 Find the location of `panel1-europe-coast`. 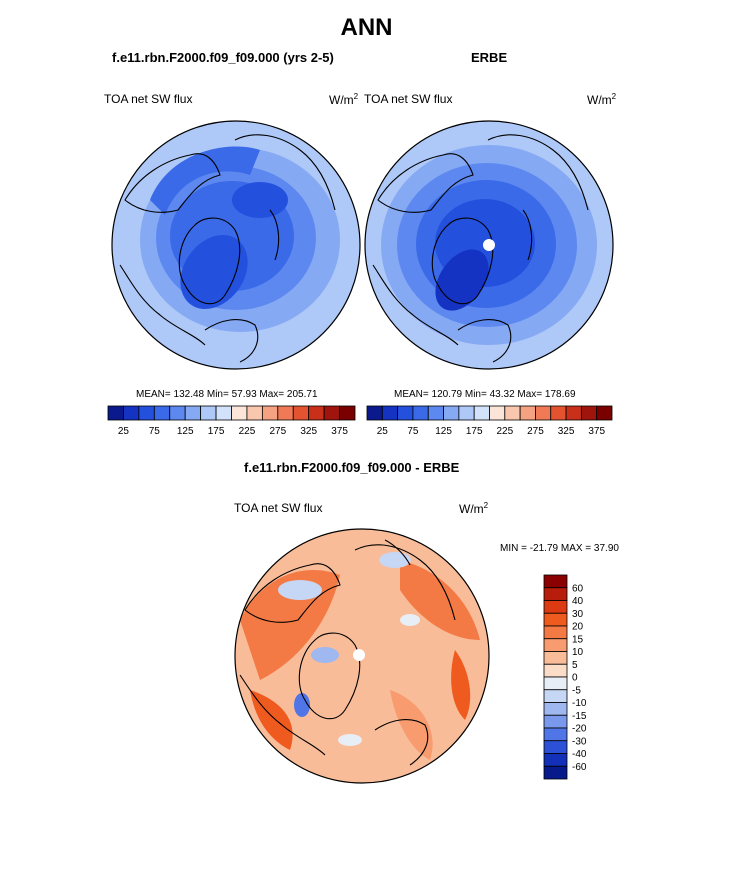

panel1-europe-coast is located at coordinates (231, 341).